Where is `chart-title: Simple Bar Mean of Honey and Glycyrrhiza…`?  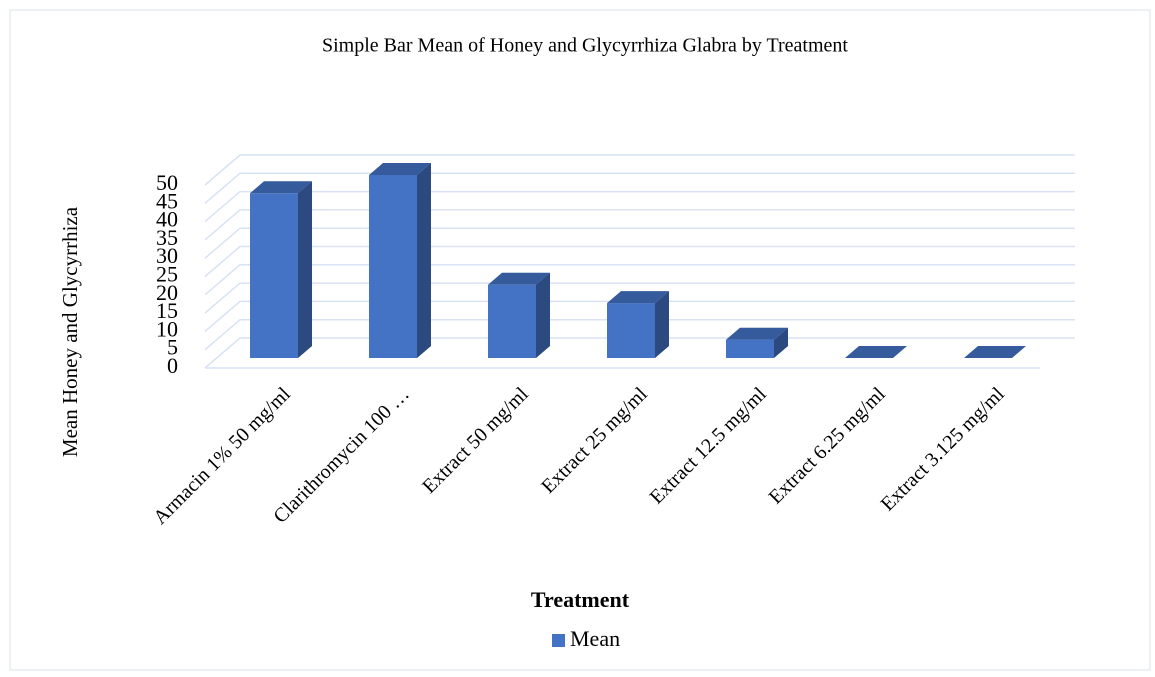
chart-title: Simple Bar Mean of Honey and Glycyrrhiza… is located at coordinates (585, 46).